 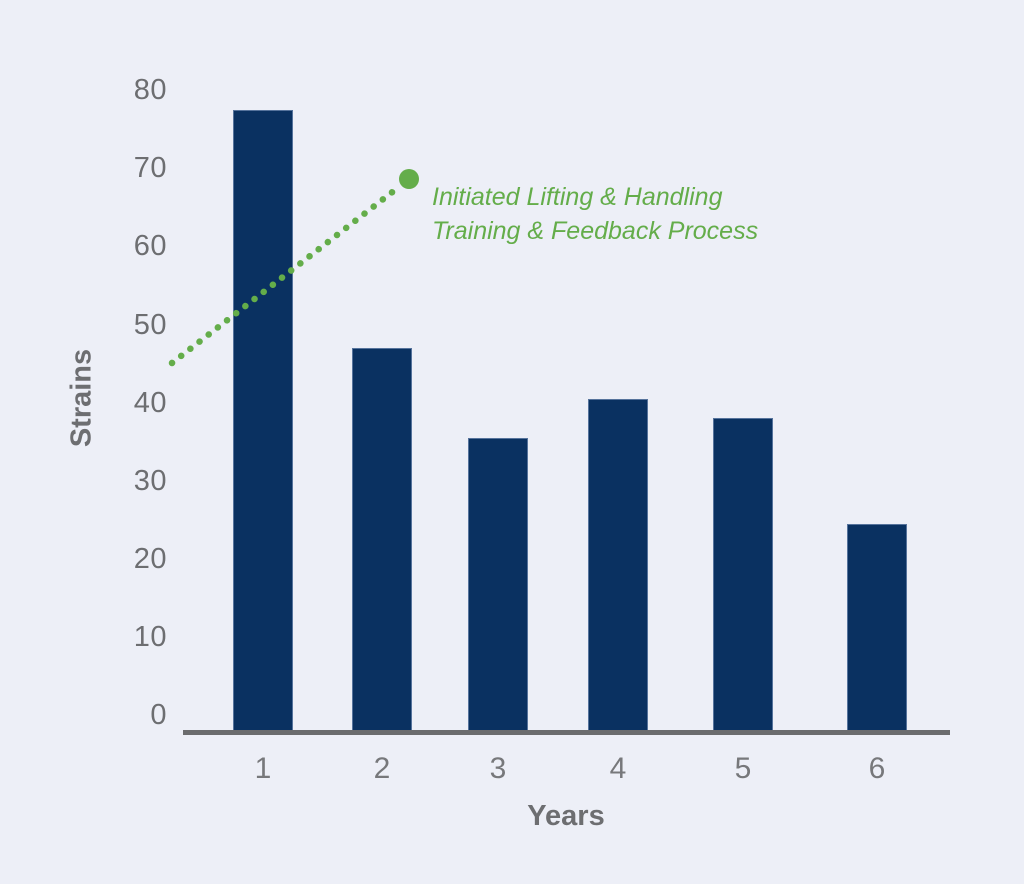 What do you see at coordinates (263, 768) in the screenshot?
I see `x-tick-label-1: 1` at bounding box center [263, 768].